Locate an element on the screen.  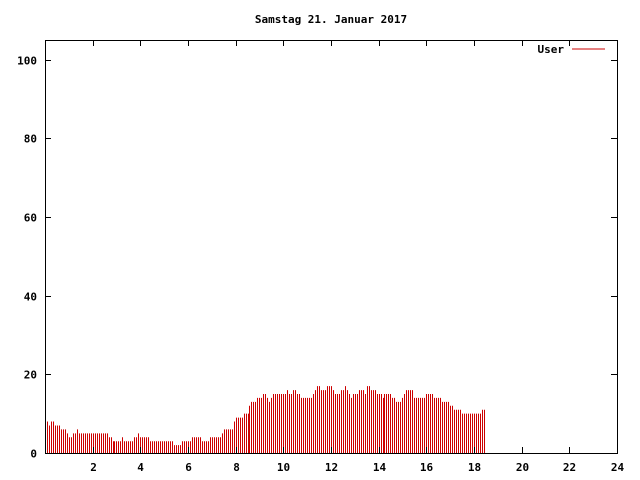
y-tick-label: 20 is located at coordinates (30, 375).